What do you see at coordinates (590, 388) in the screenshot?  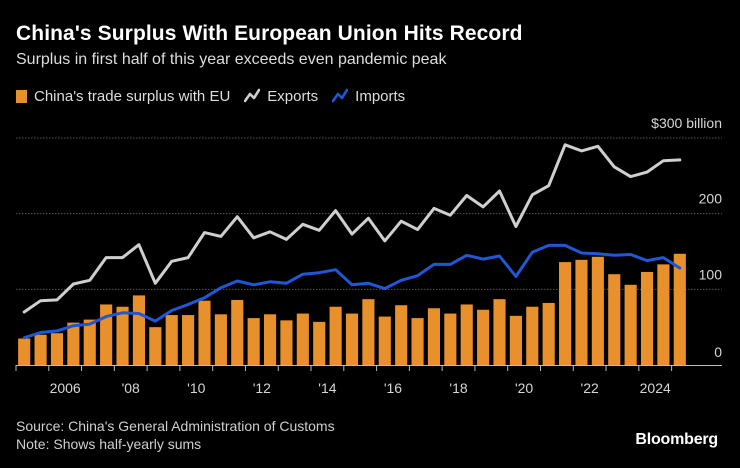 I see `x-tick-label-2022: '22` at bounding box center [590, 388].